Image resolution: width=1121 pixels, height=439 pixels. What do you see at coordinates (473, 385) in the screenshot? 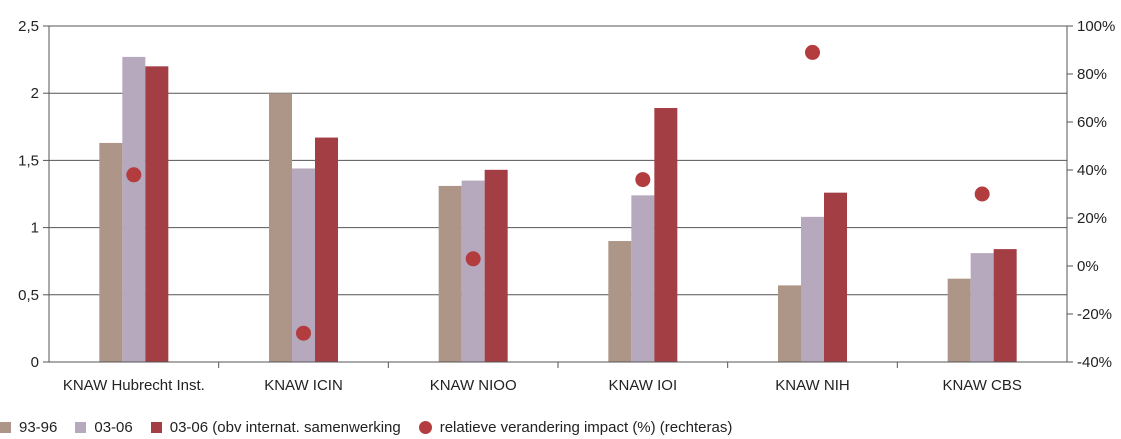
I see `category-label: KNAW NIOO` at bounding box center [473, 385].